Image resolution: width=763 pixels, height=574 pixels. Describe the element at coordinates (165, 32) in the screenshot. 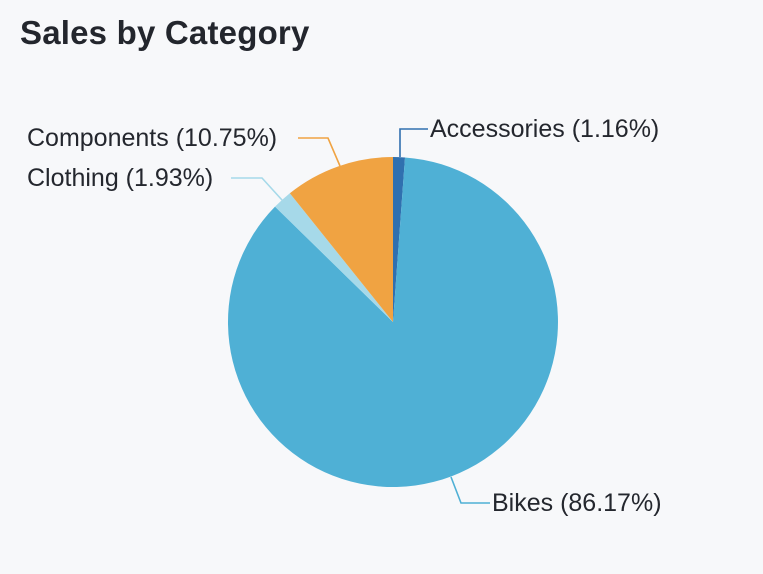

I see `chart-title: Sales by Category` at that location.